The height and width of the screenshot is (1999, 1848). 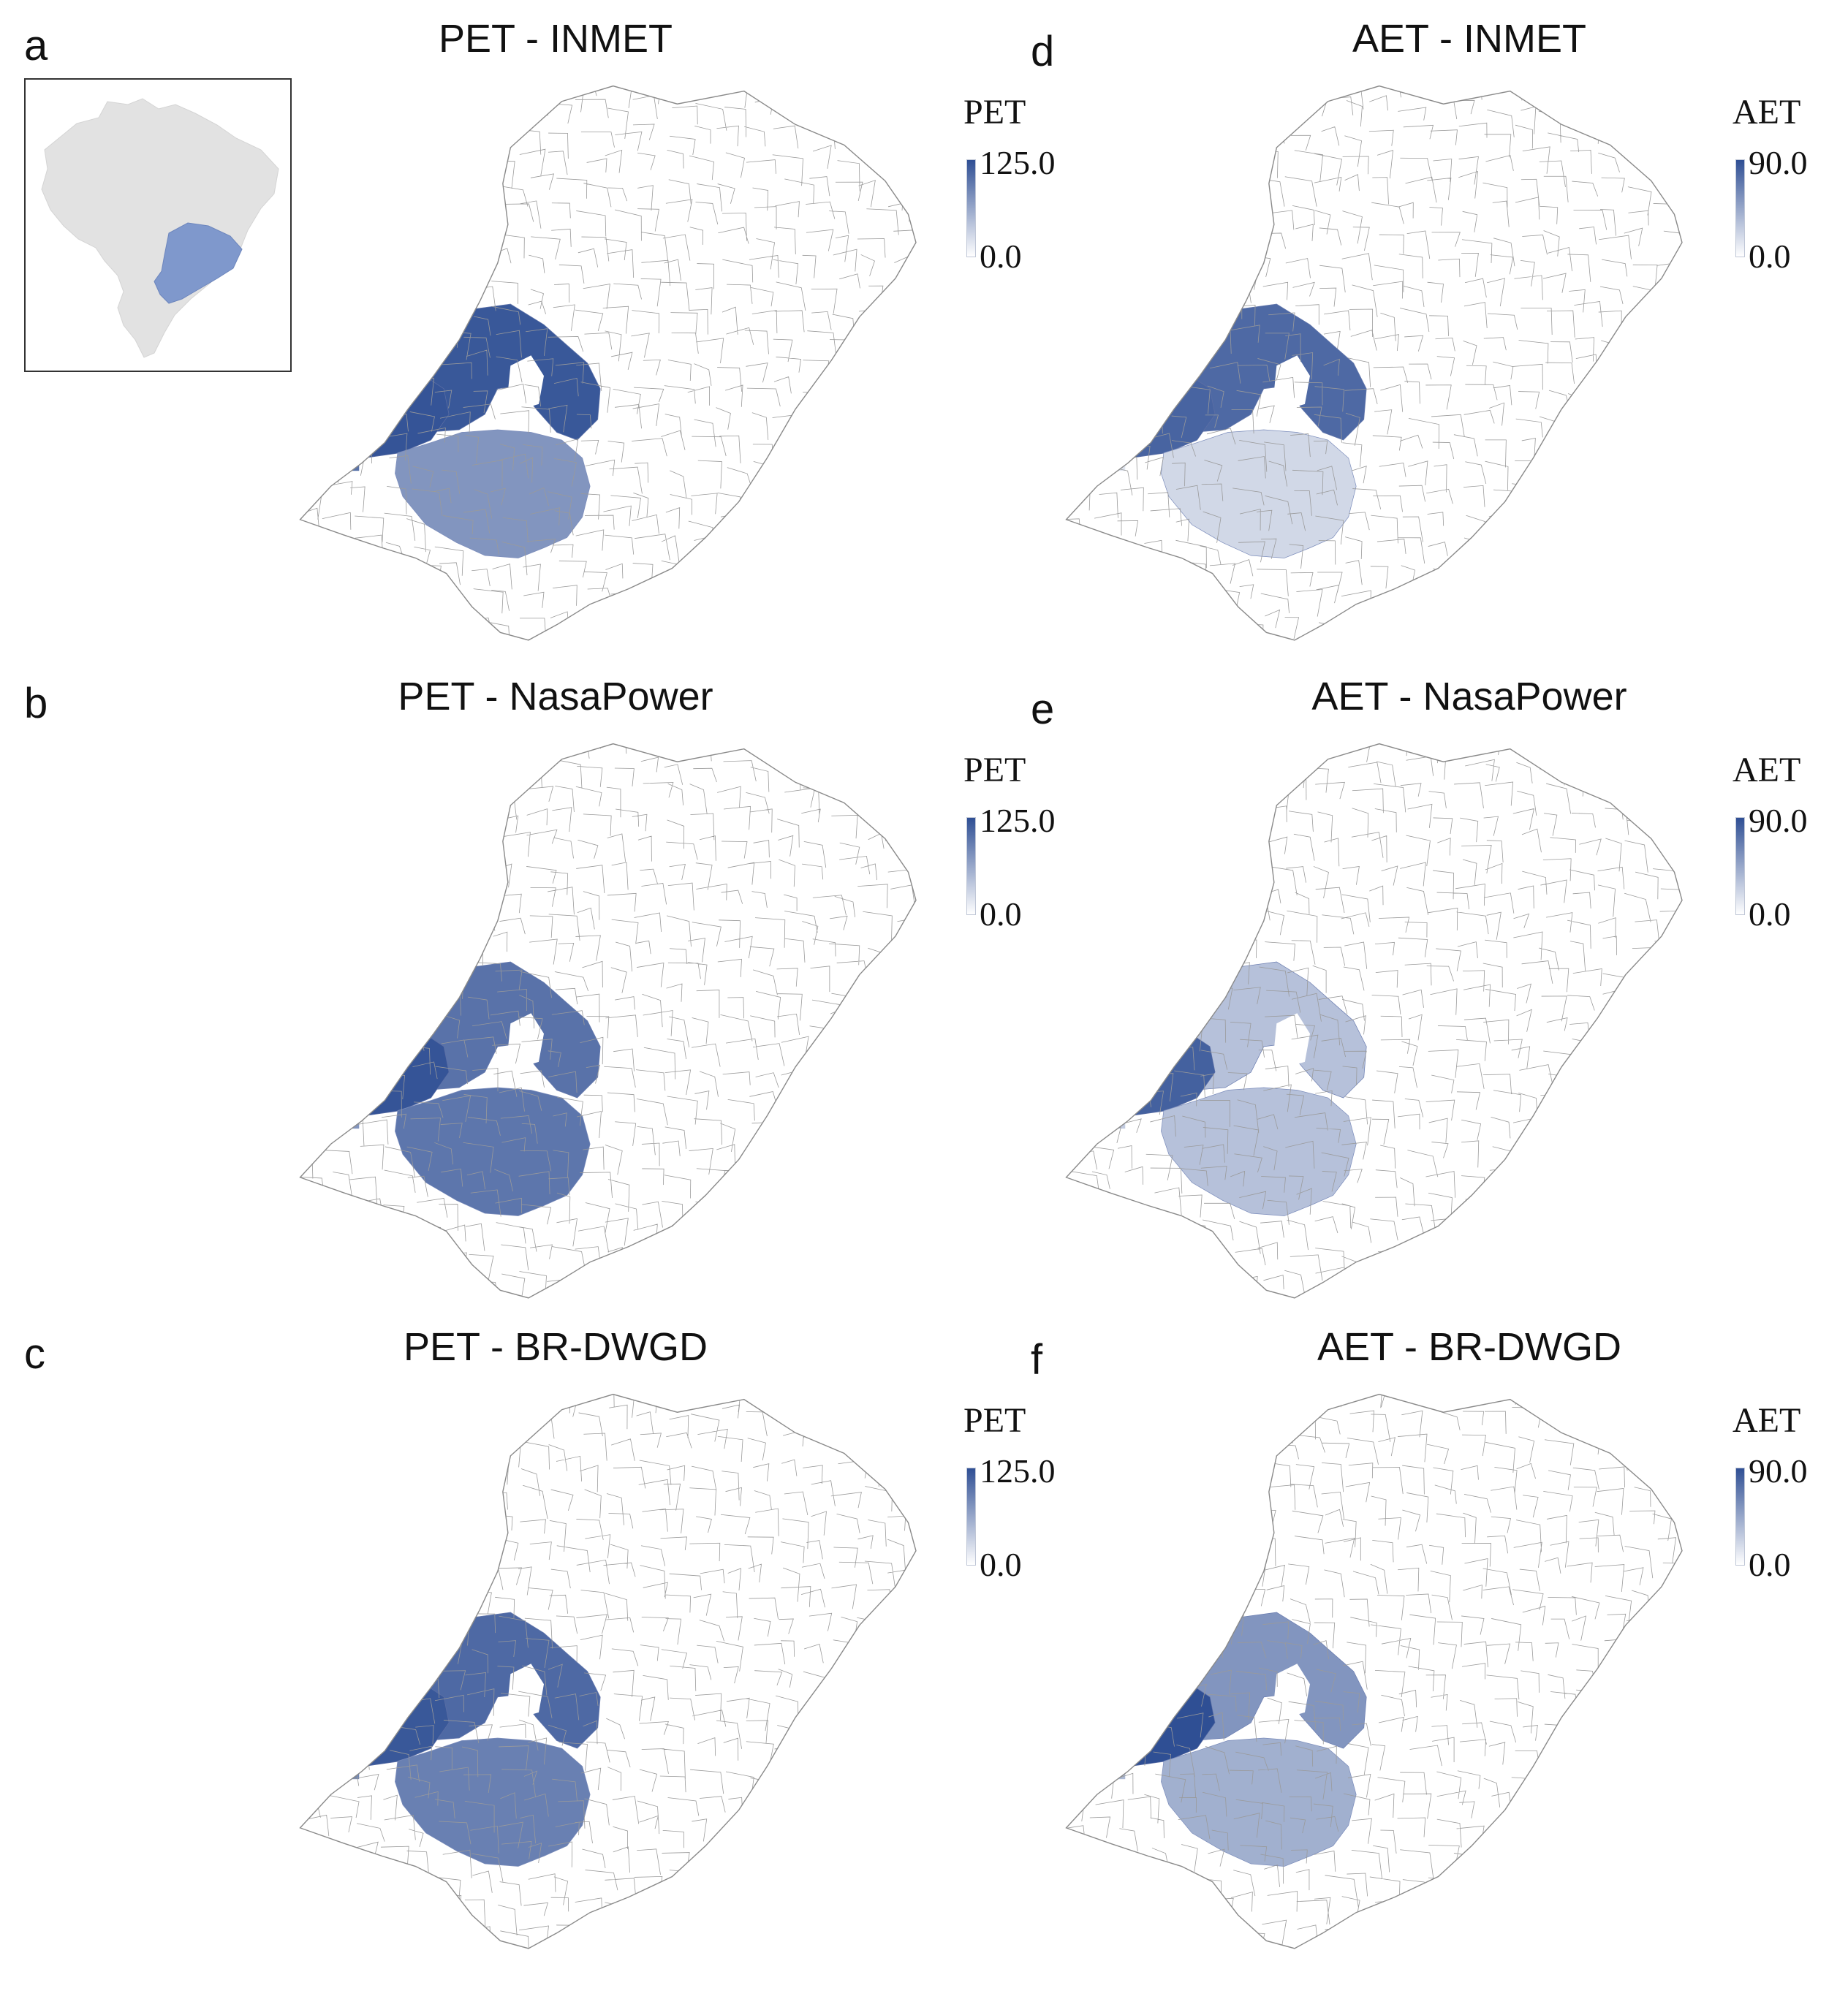 I want to click on panel-e-unshaded-gap, so click(x=1291, y=1040).